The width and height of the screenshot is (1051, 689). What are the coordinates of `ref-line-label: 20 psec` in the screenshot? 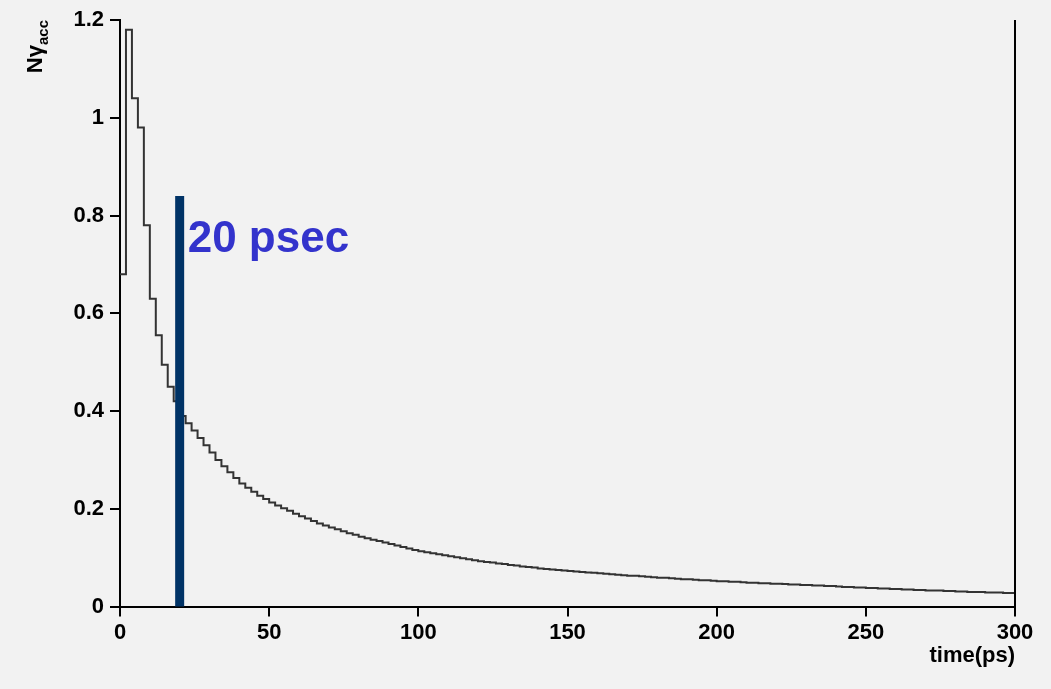 It's located at (268, 237).